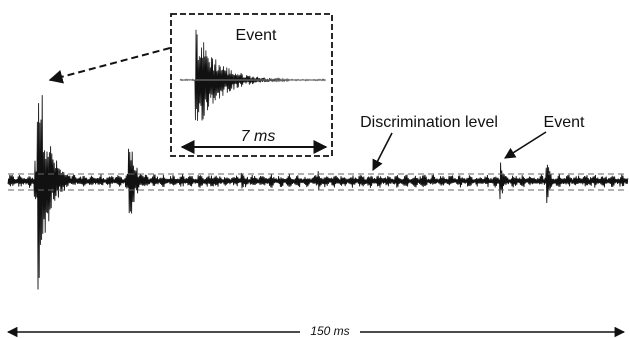 The image size is (630, 338). I want to click on event-arrow-right, so click(525, 145).